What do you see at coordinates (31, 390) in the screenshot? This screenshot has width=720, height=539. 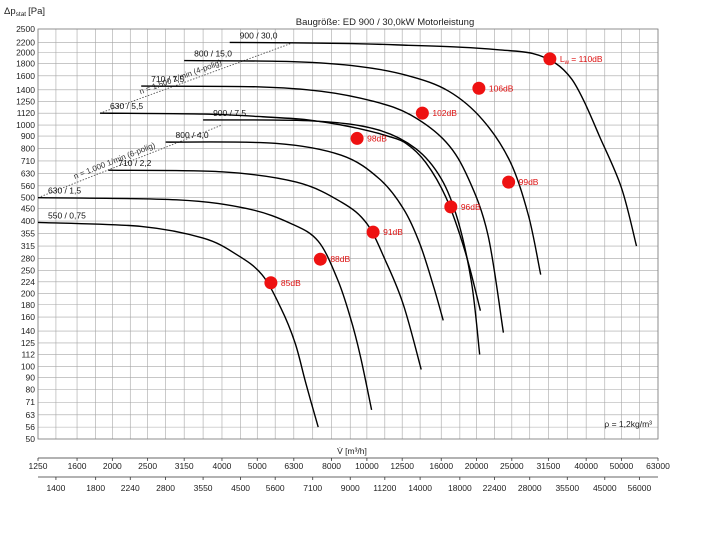 I see `y-tick-label: 80` at bounding box center [31, 390].